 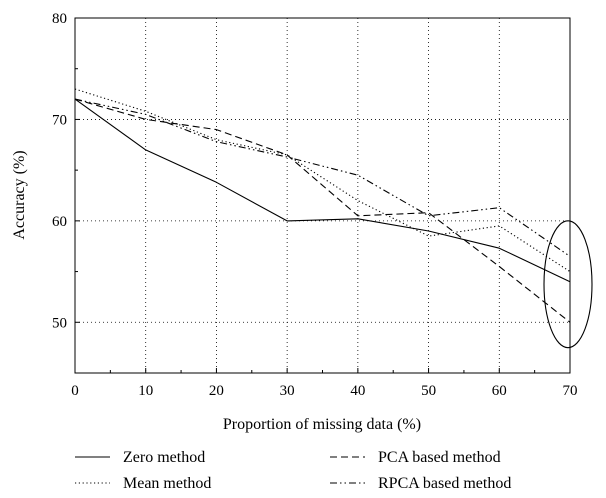 What do you see at coordinates (428, 391) in the screenshot?
I see `x-tick-label: 50` at bounding box center [428, 391].